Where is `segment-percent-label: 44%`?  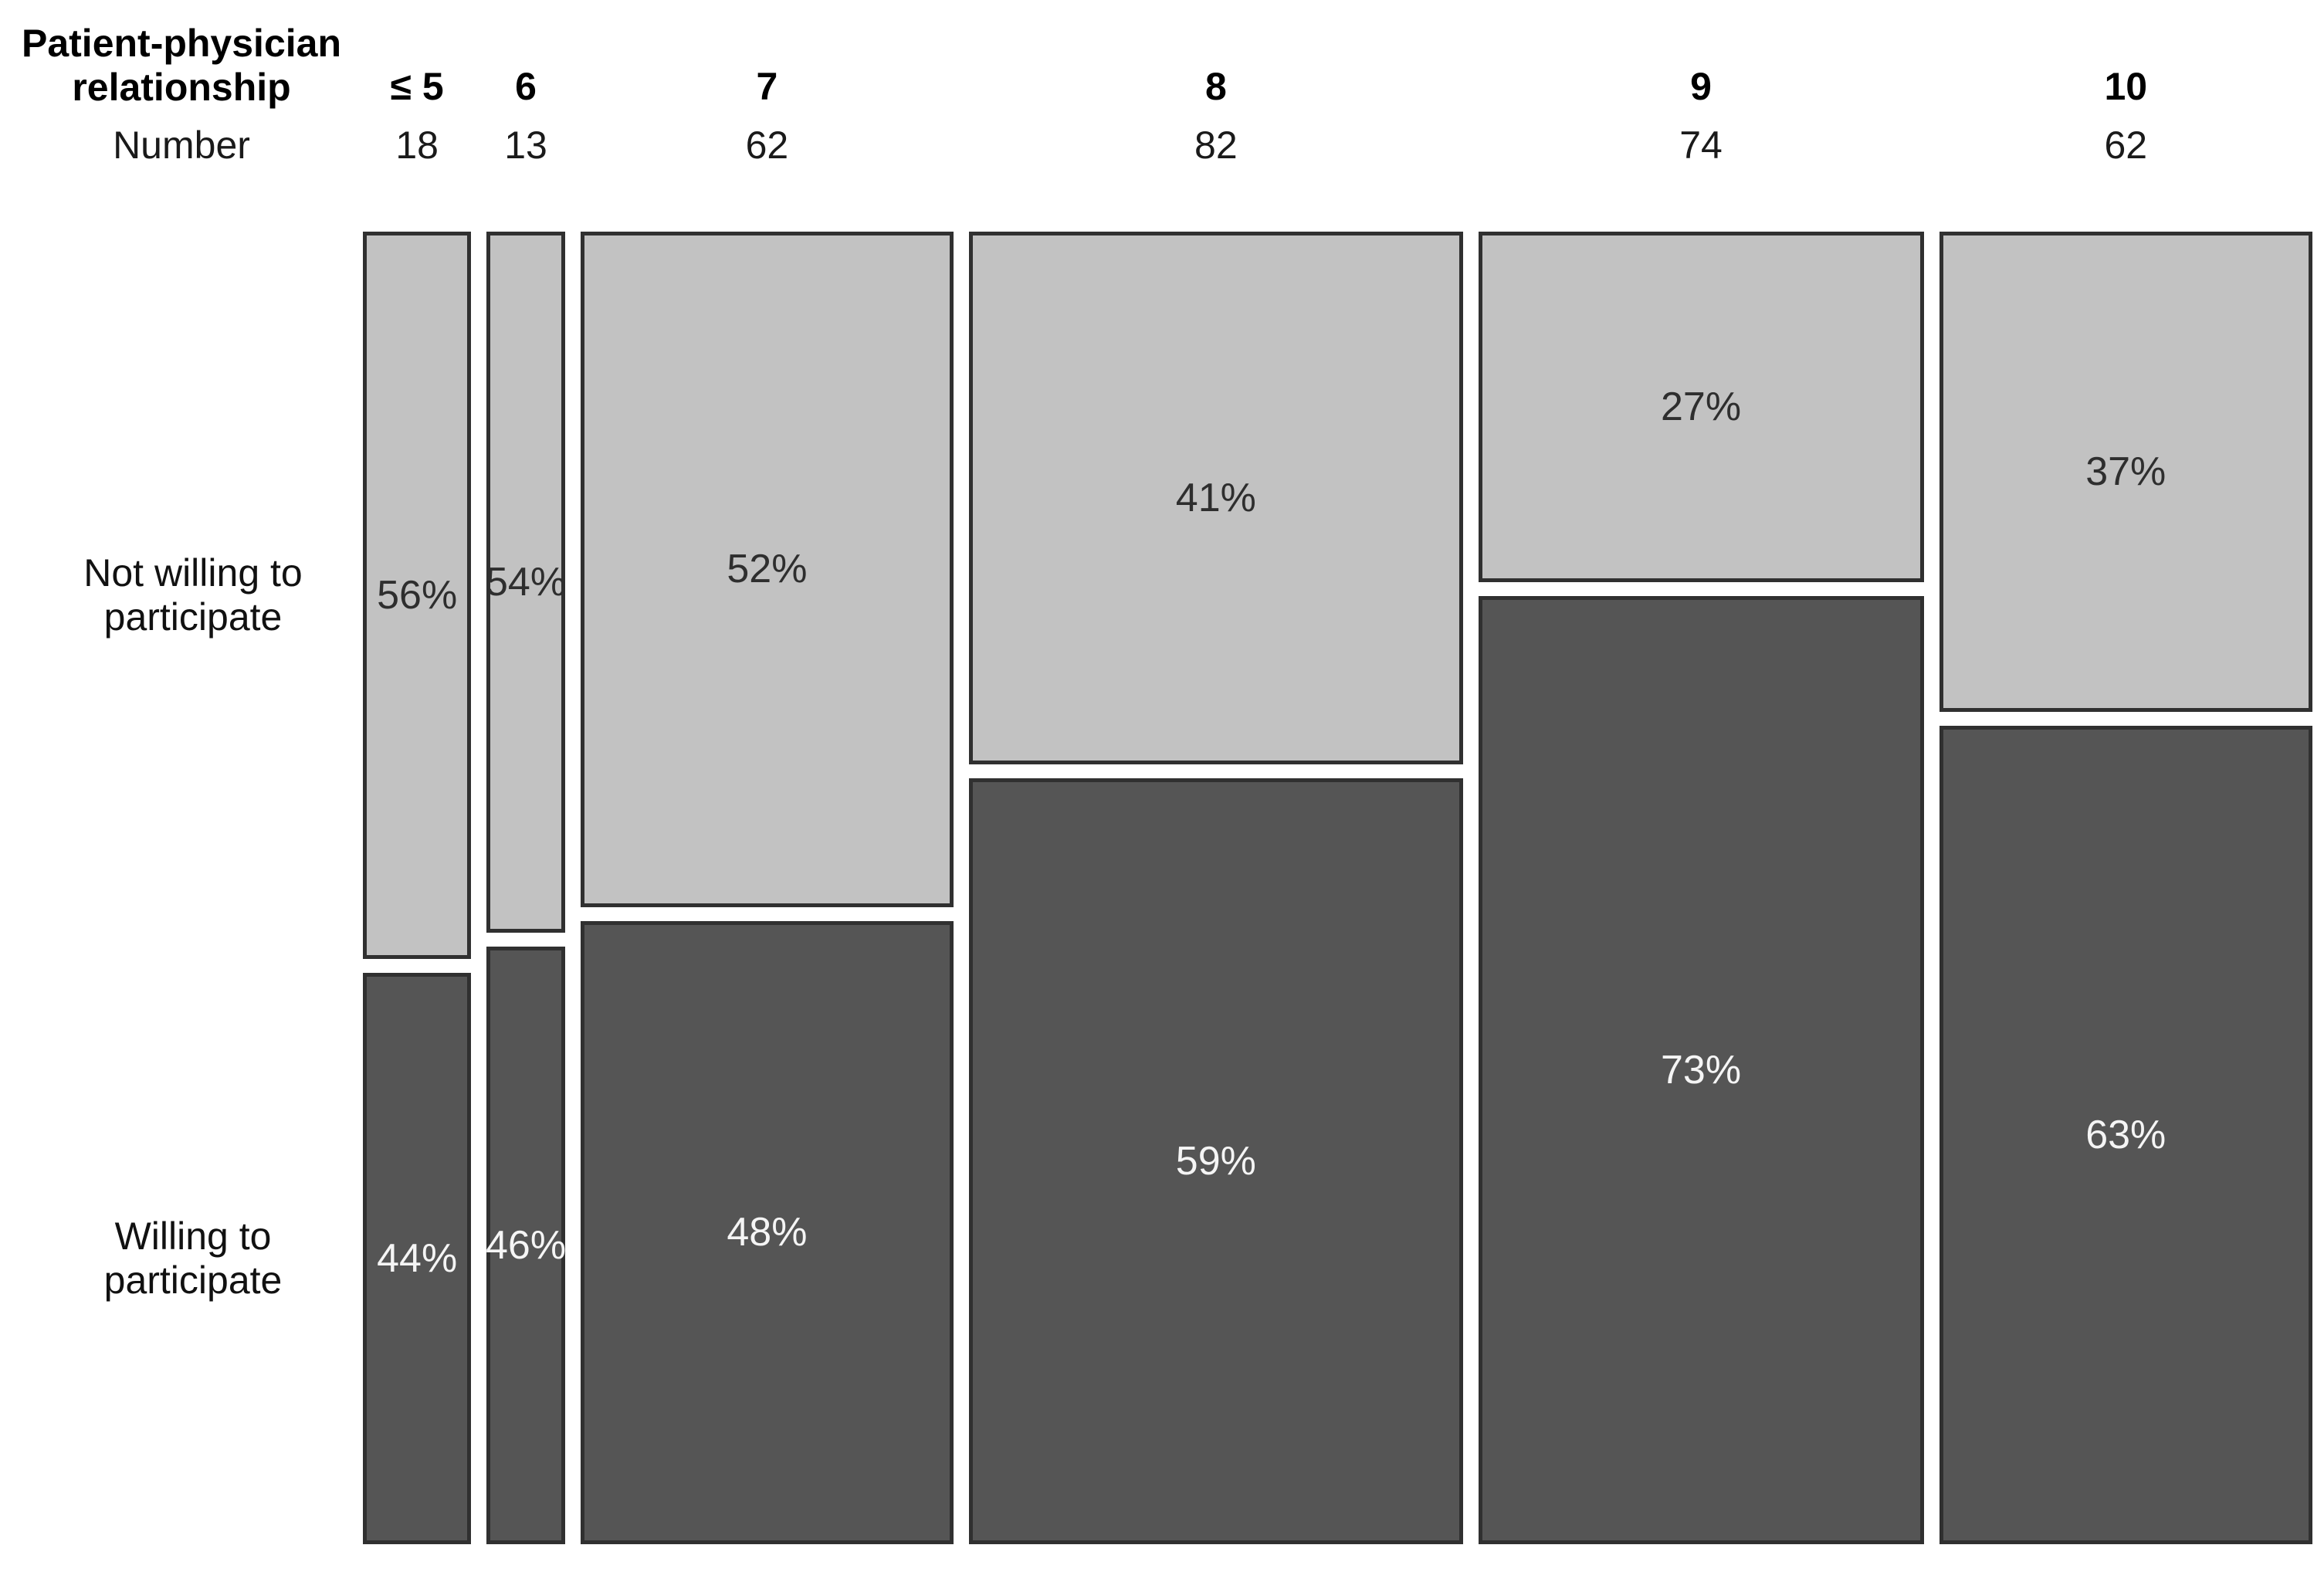 segment-percent-label: 44% is located at coordinates (417, 1258).